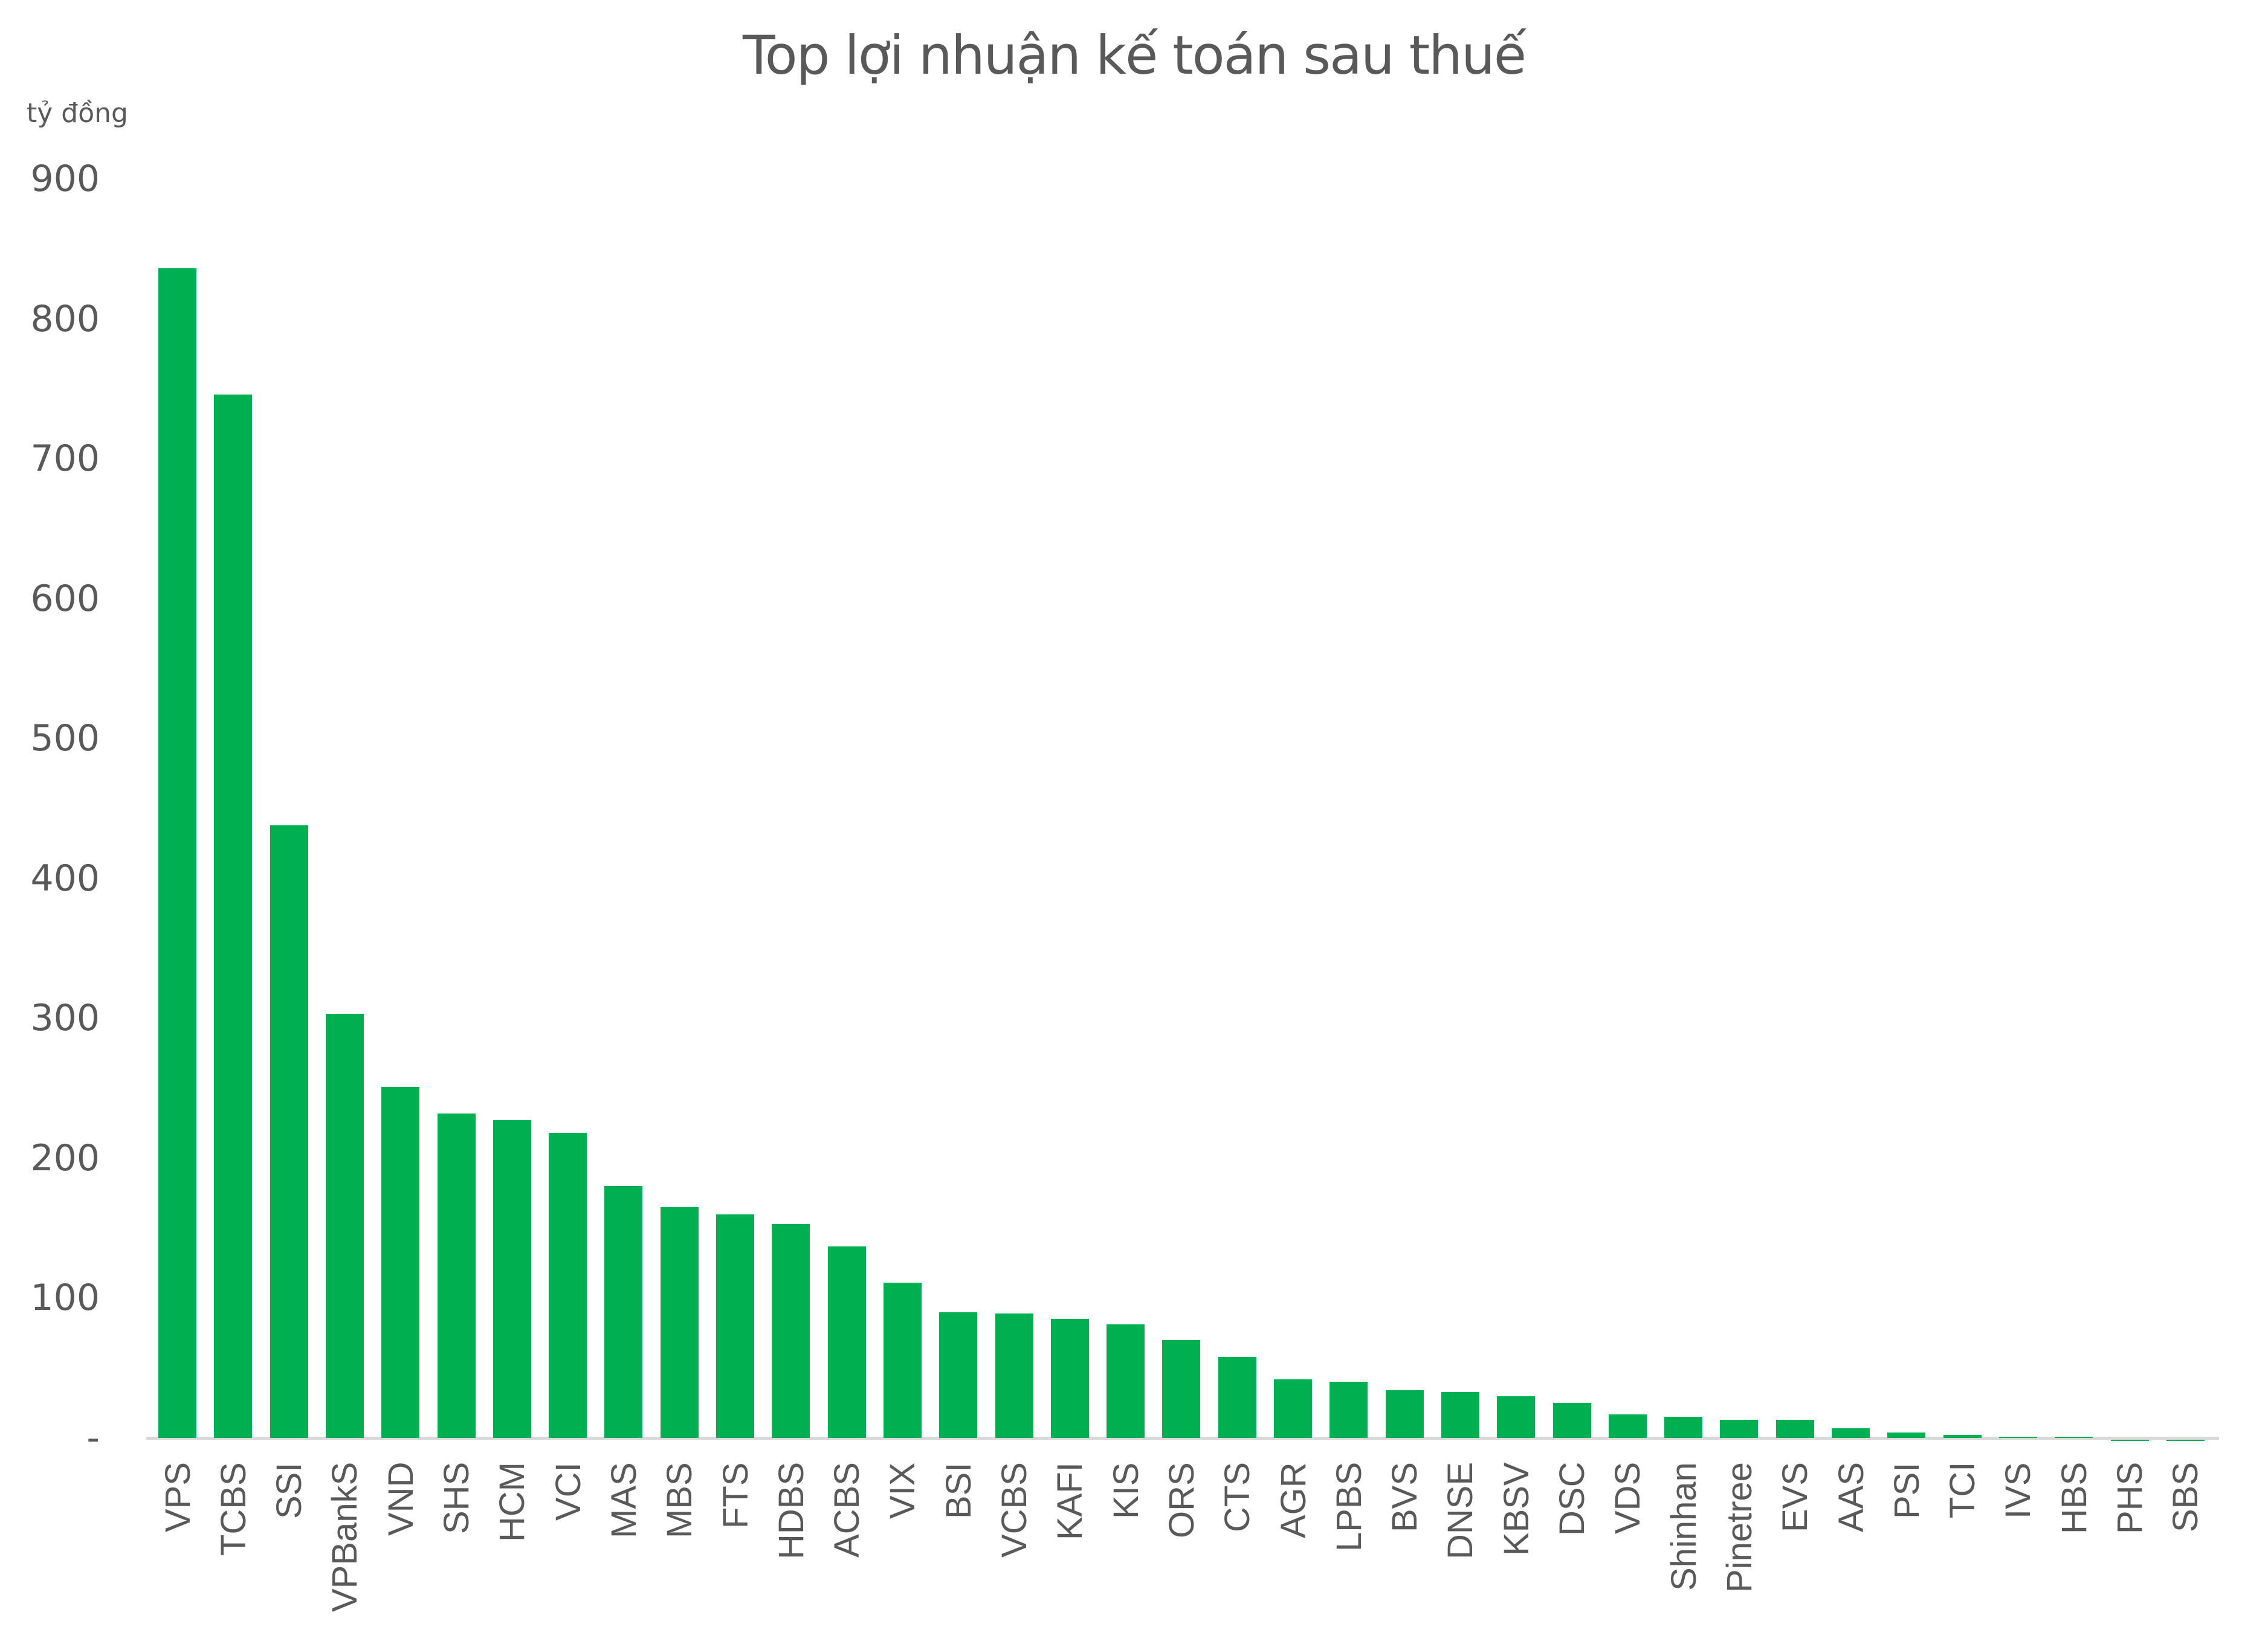 This screenshot has height=1647, width=2268. I want to click on x-tick-label: AAS, so click(1851, 1497).